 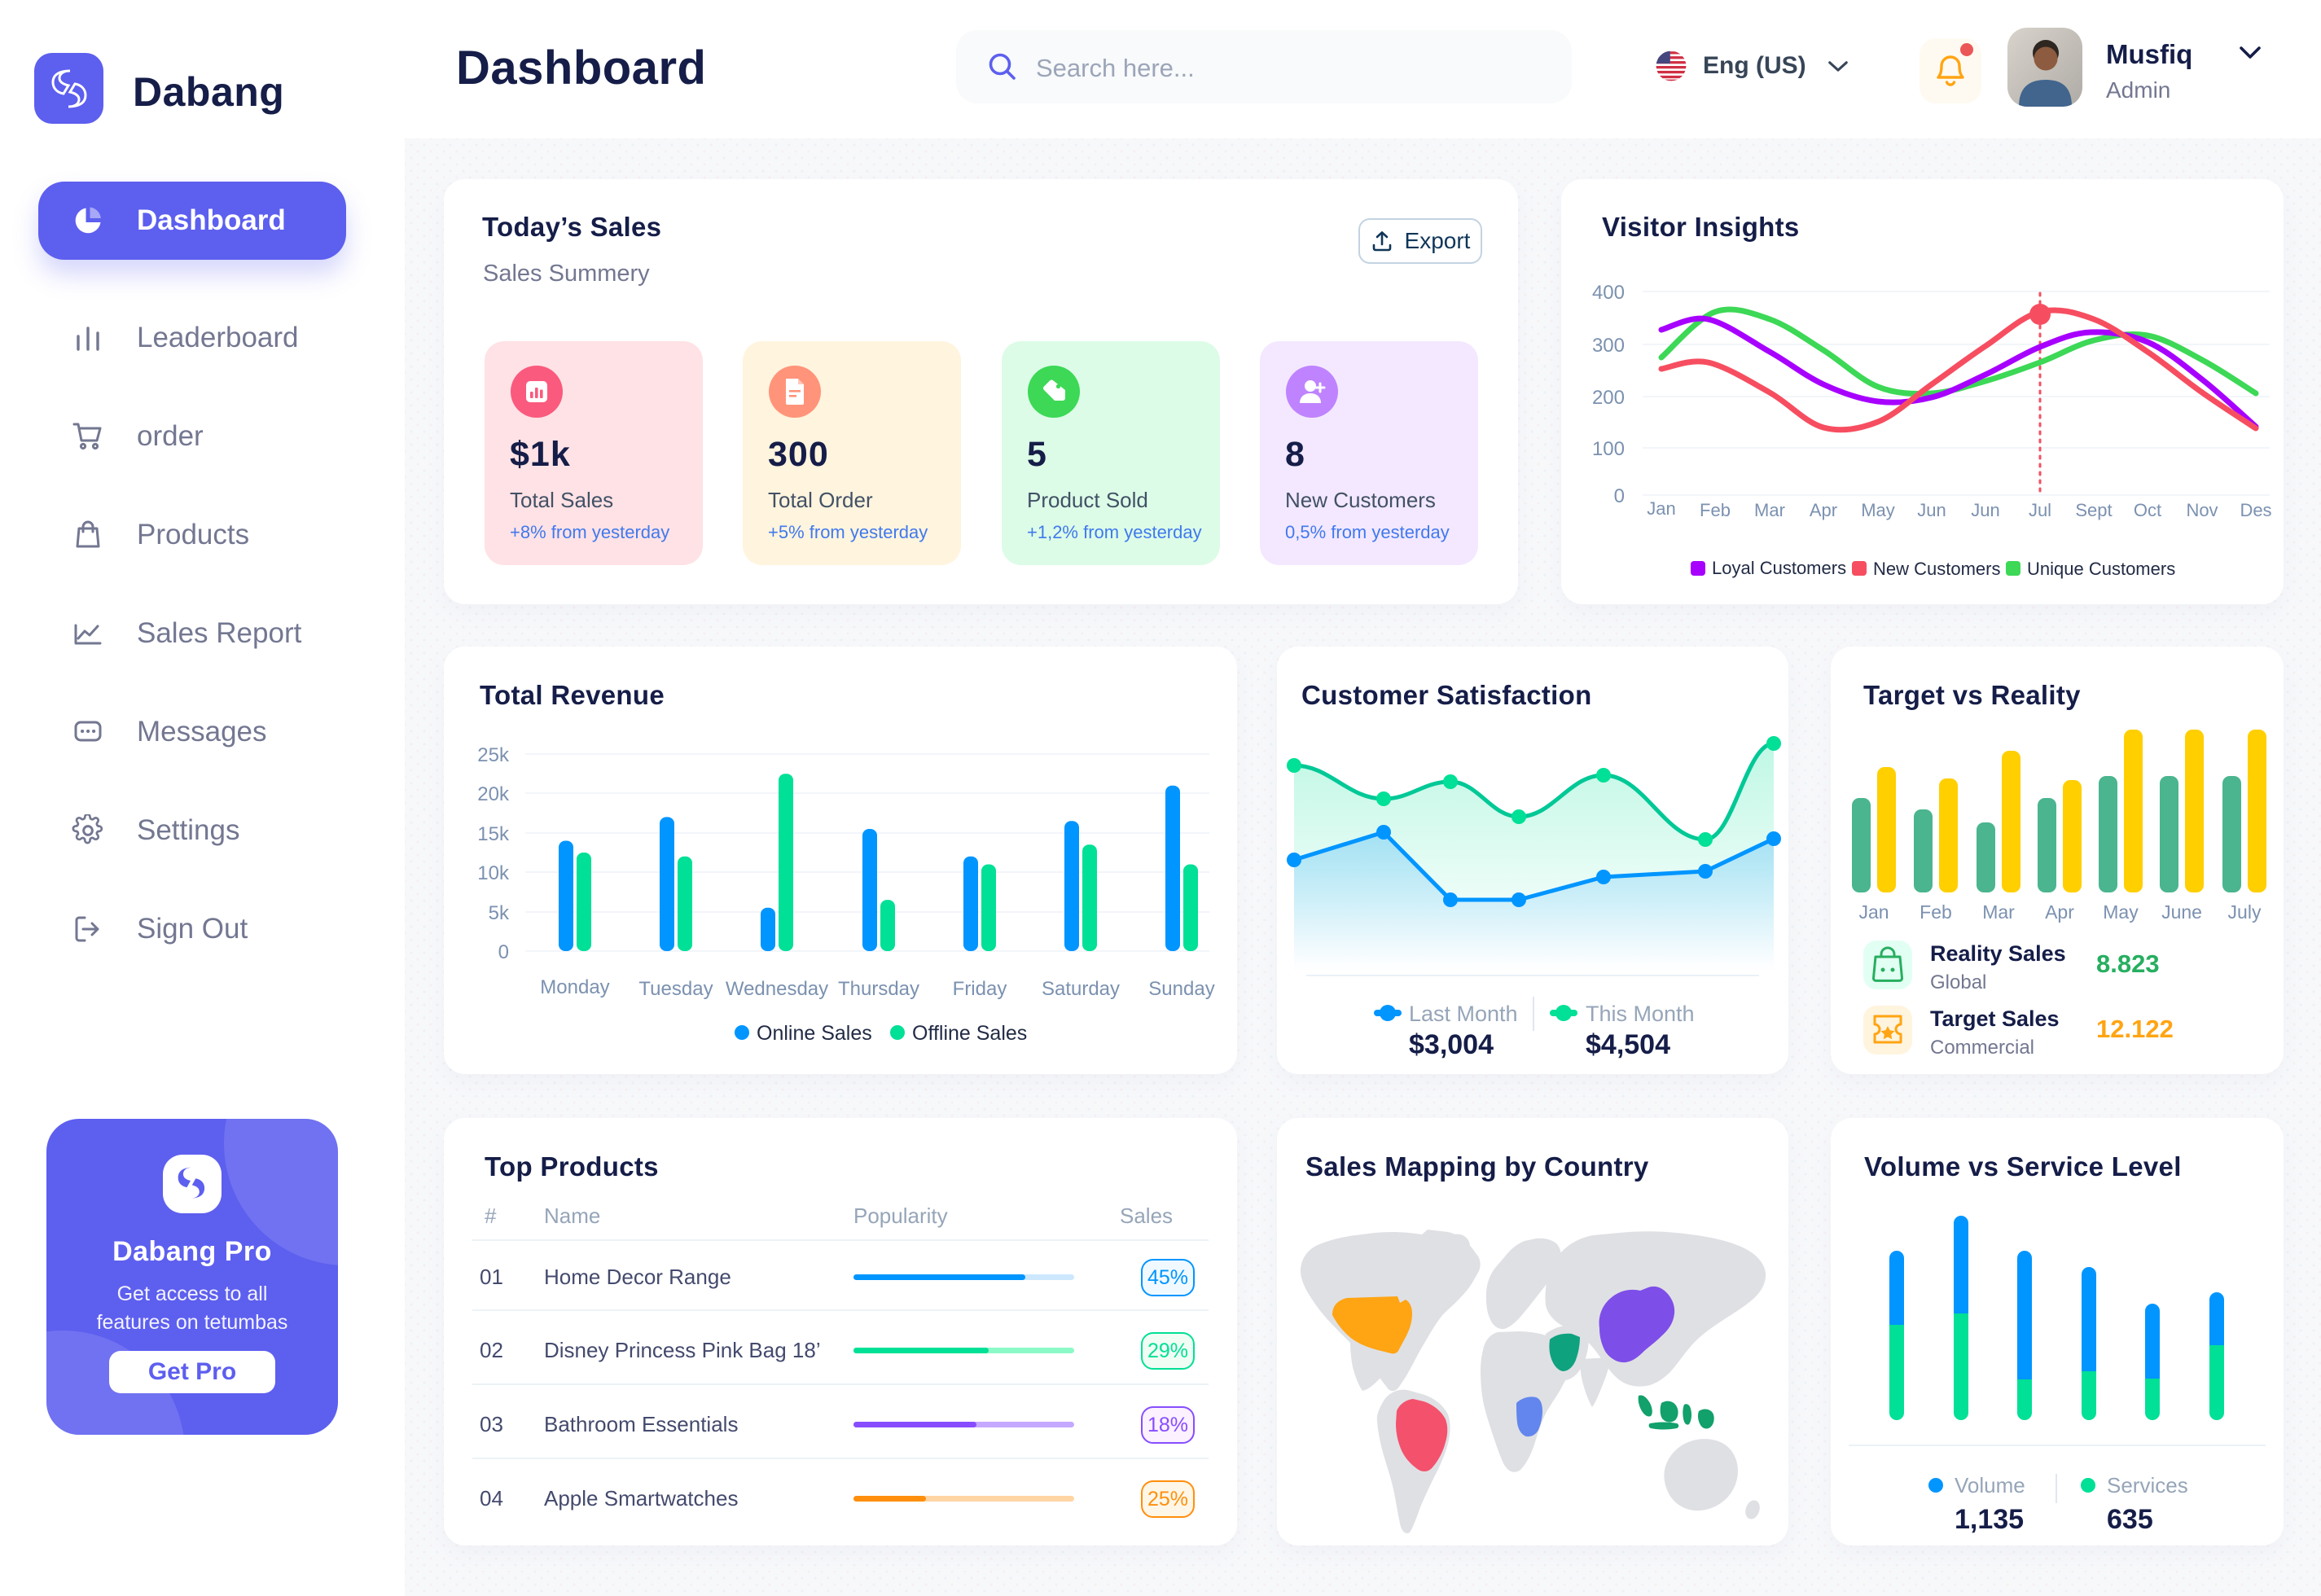 I want to click on svg-text: Monday, so click(x=574, y=987).